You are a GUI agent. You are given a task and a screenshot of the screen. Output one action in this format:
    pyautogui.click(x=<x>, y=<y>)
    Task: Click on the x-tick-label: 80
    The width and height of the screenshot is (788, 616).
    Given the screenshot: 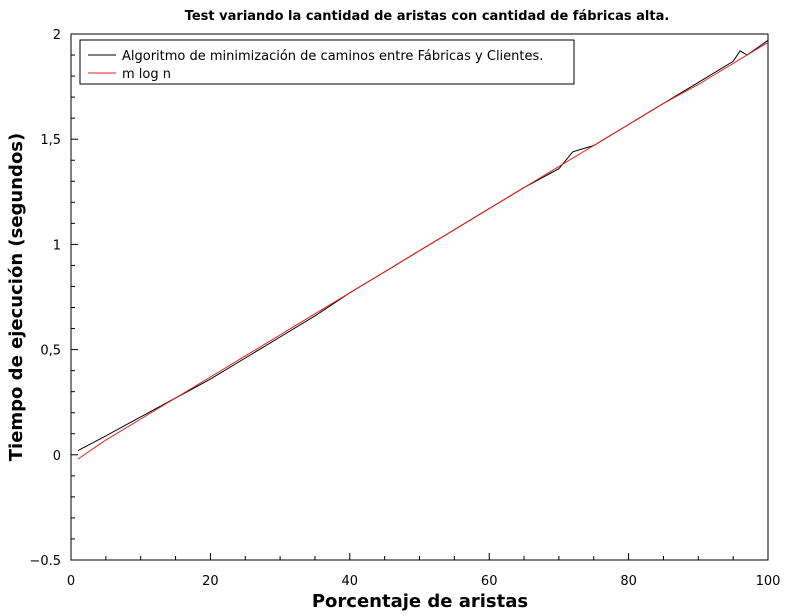 What is the action you would take?
    pyautogui.click(x=628, y=581)
    